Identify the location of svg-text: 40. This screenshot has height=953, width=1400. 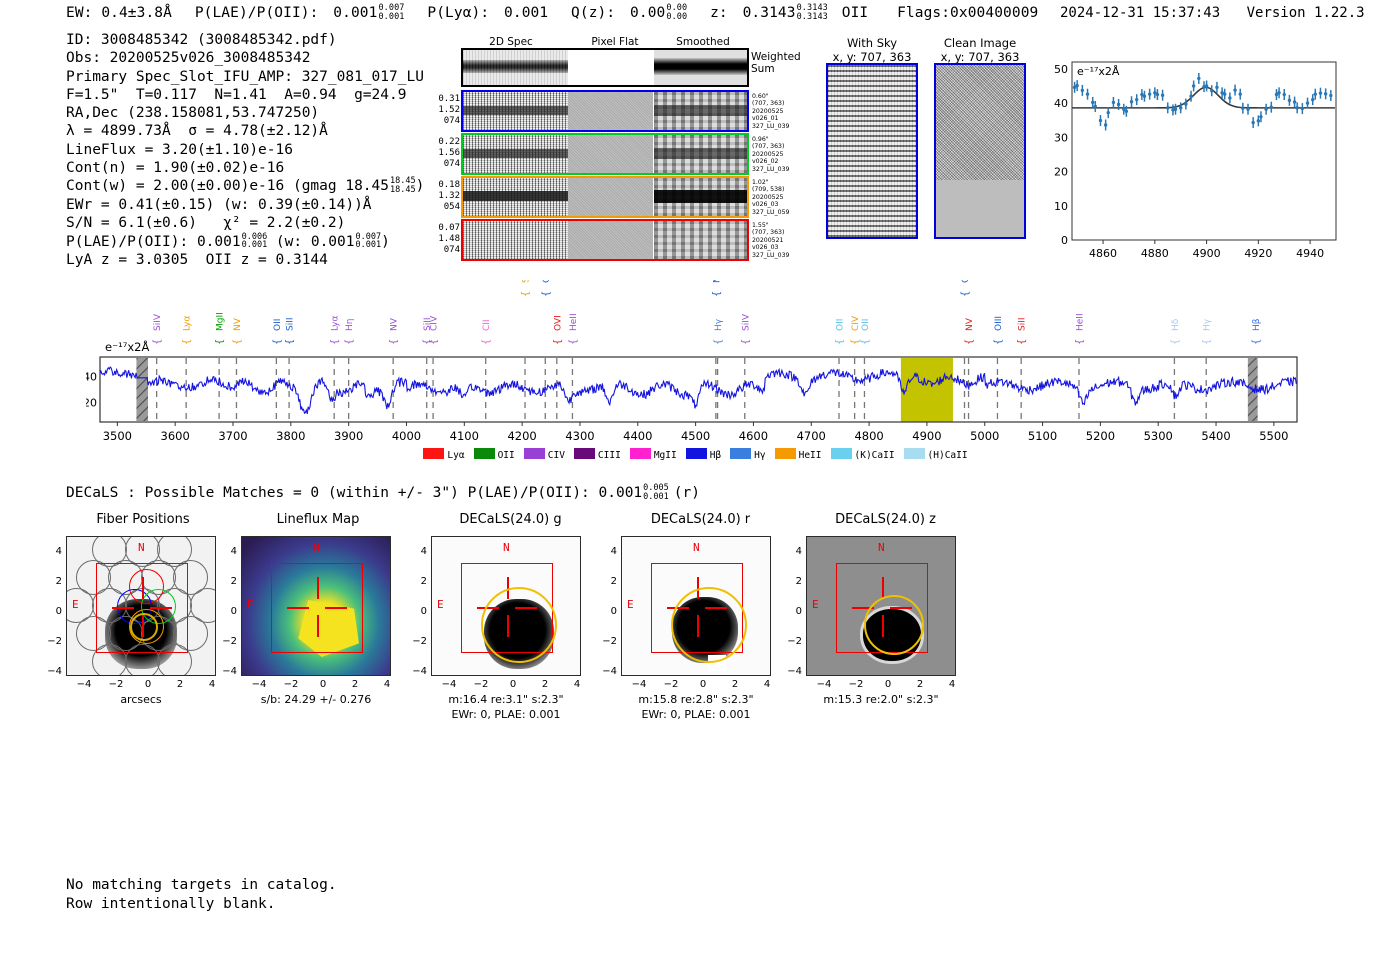
(1061, 103).